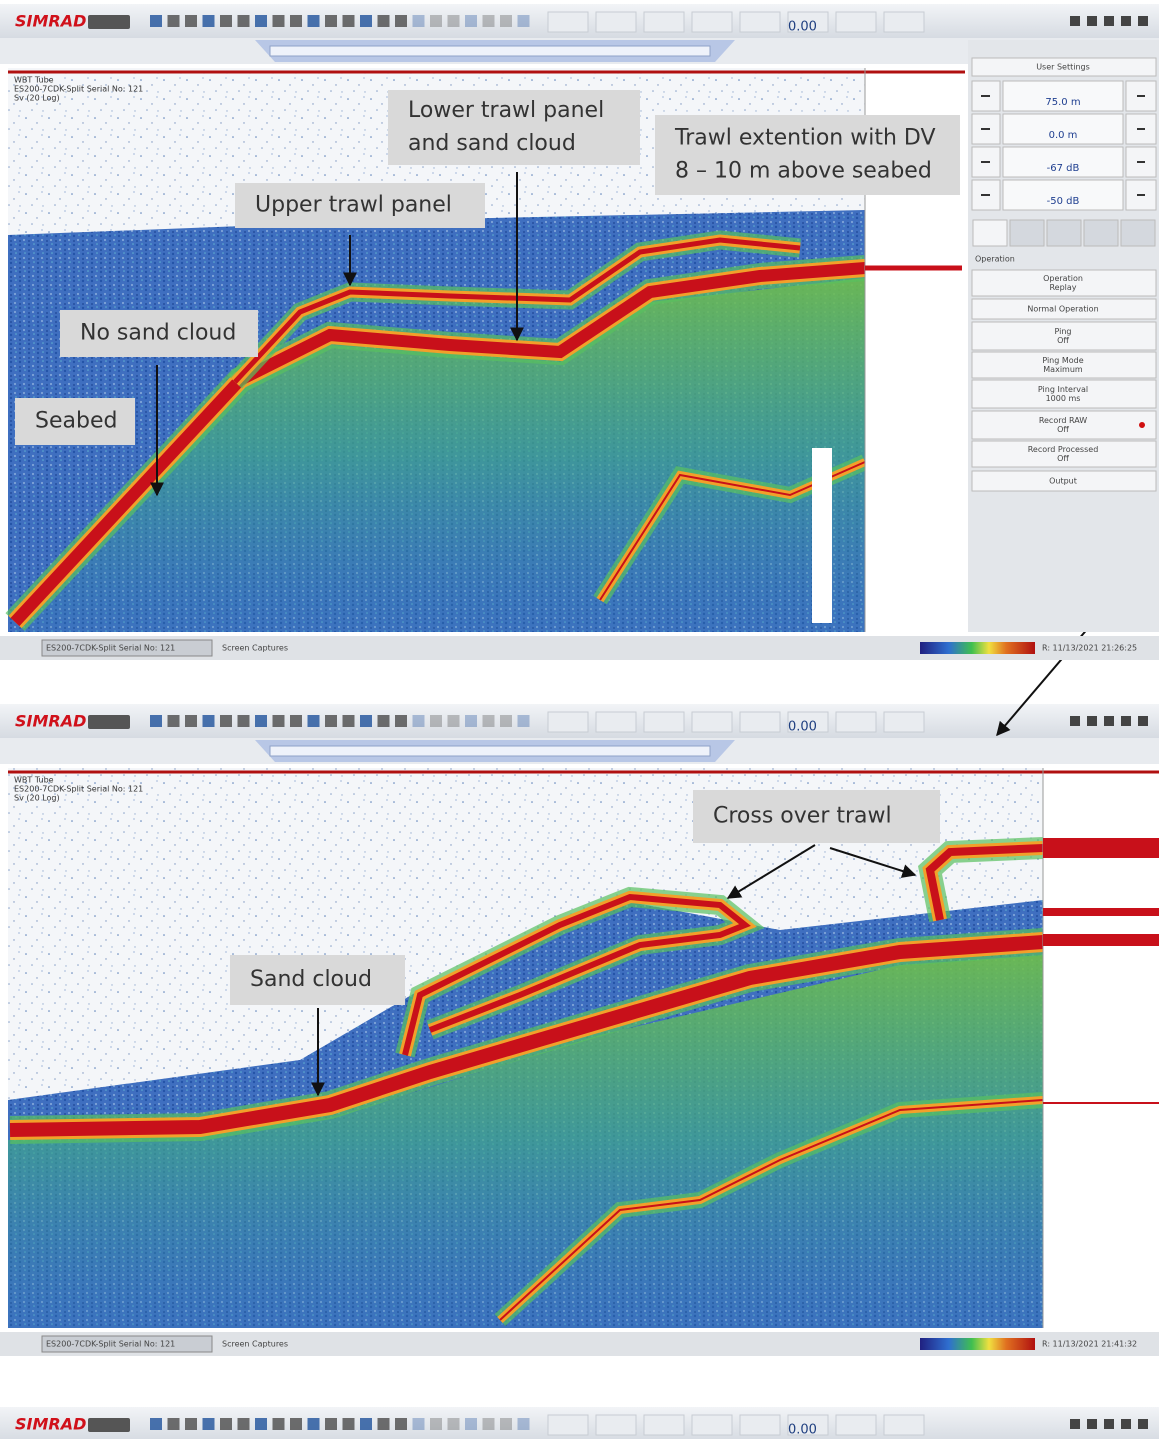  Describe the element at coordinates (1064, 67) in the screenshot. I see `settings-header` at that location.